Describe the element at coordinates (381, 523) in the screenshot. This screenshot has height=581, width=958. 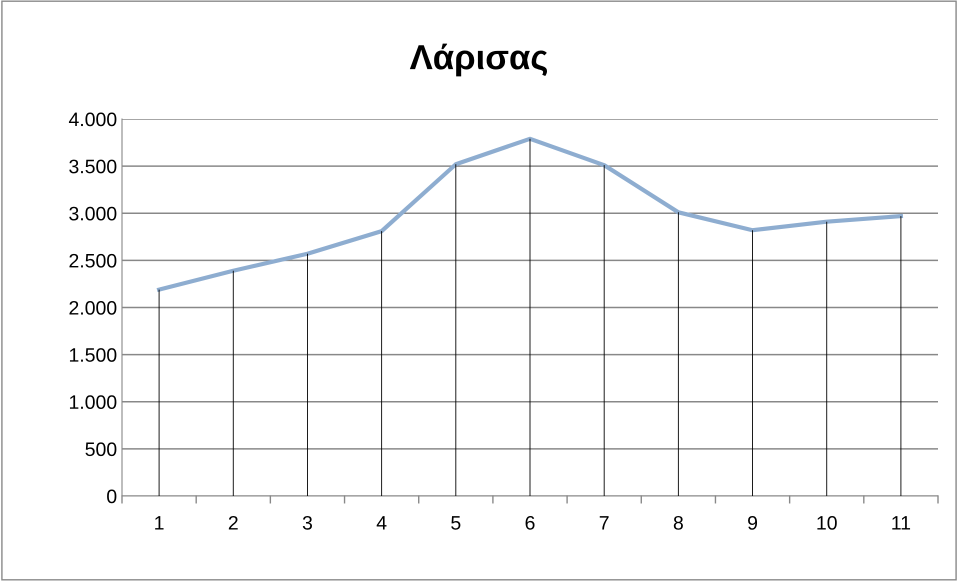
I see `x-tick-label: 4` at that location.